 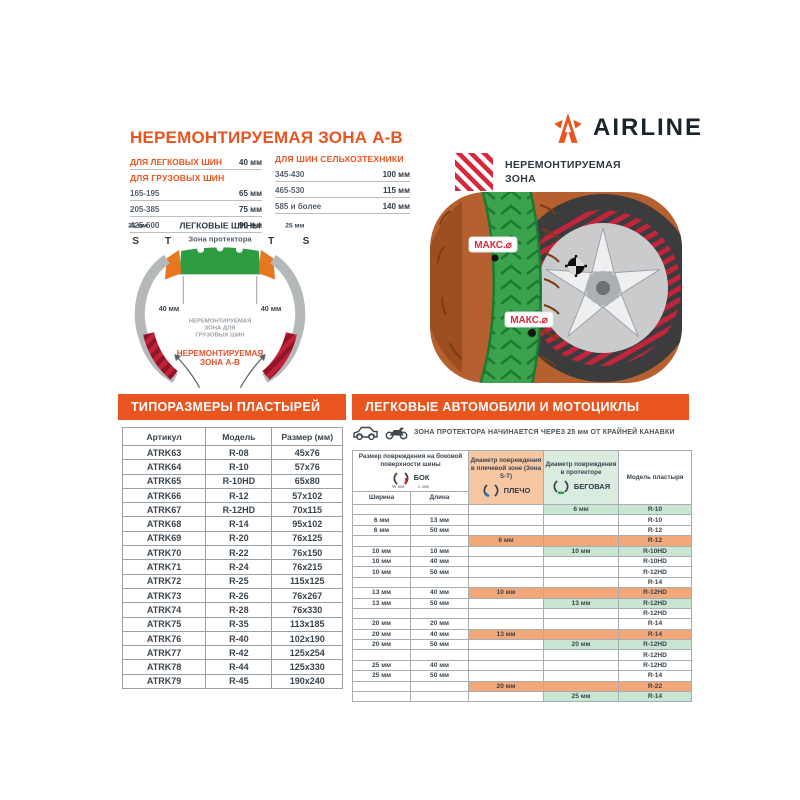 I want to click on patch-table-row: ATRK76 R-40 102x190, so click(x=232, y=638).